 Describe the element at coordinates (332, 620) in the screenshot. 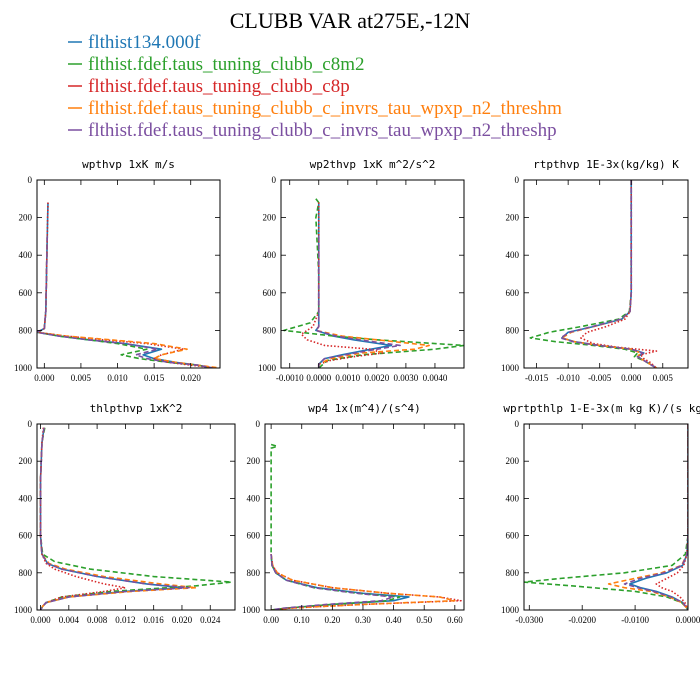

I see `x-tick-label: 0.20` at that location.